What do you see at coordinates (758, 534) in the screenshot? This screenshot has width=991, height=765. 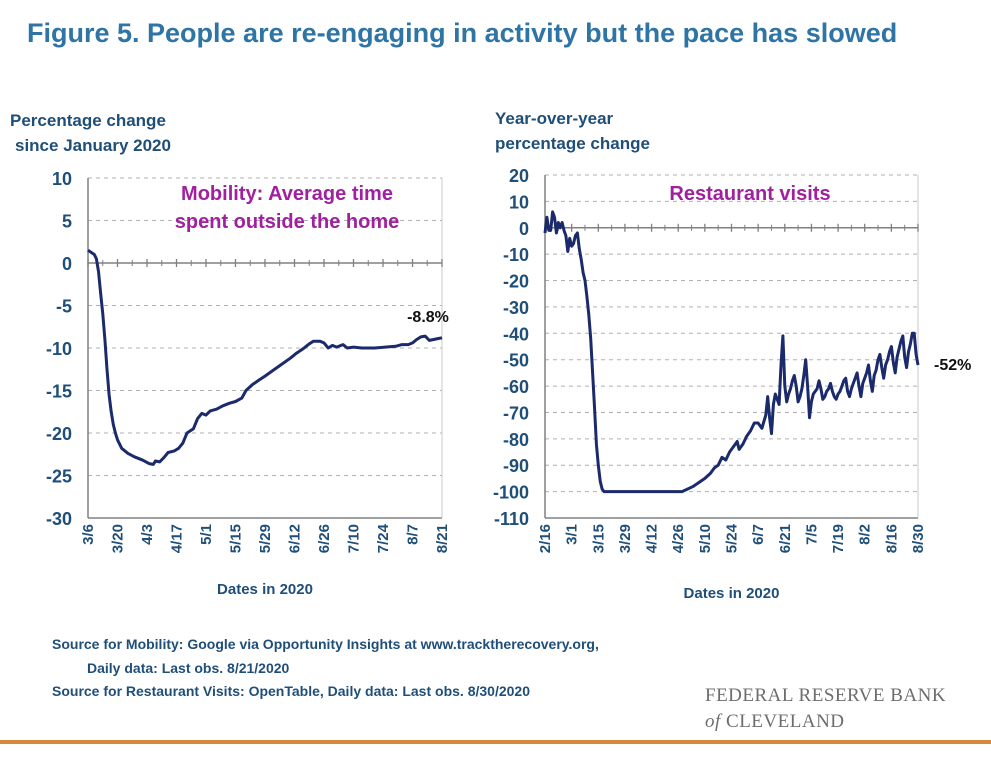 I see `restaurant-xtick-label: 6/7` at bounding box center [758, 534].